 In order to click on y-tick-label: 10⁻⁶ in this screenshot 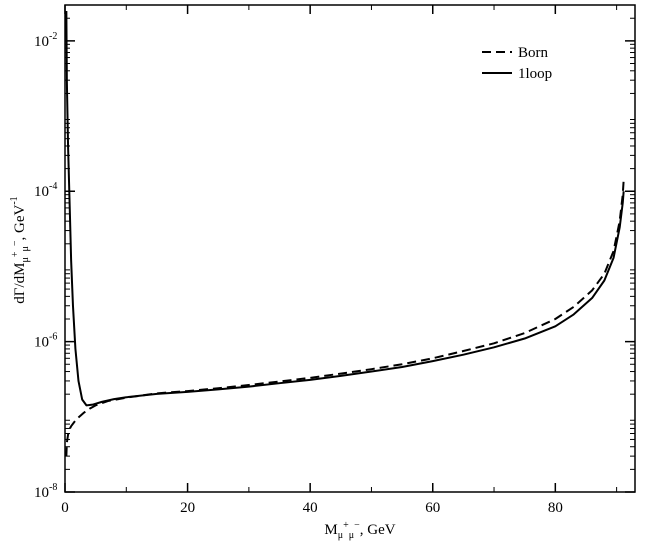, I will do `click(45, 341)`.